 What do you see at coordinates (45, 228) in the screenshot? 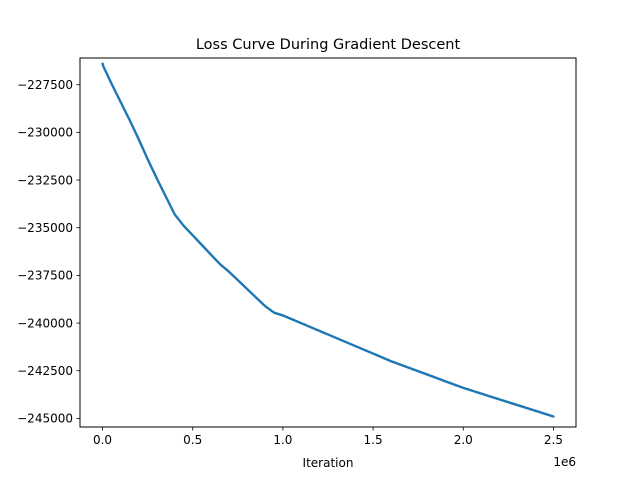
I see `y-tick-label: −235000` at bounding box center [45, 228].